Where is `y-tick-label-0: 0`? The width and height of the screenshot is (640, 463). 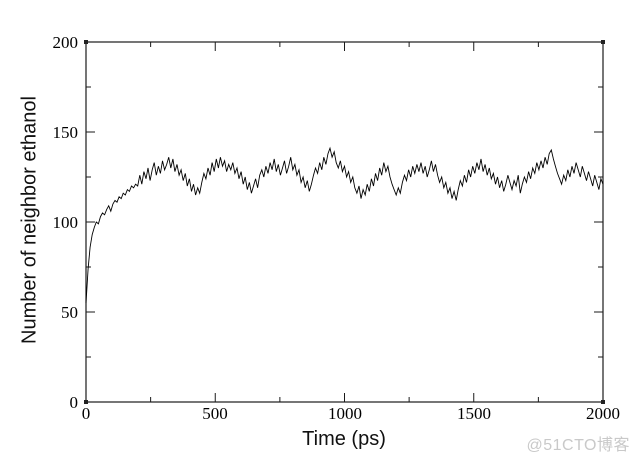
y-tick-label-0: 0 is located at coordinates (74, 402).